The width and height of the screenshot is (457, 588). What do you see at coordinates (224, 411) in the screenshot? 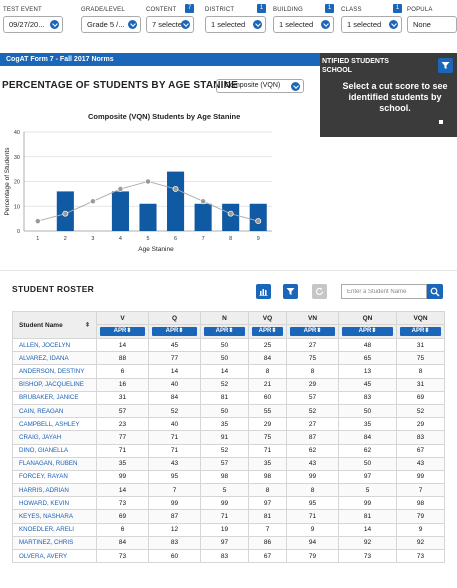
I see `score-cell: 50` at bounding box center [224, 411].